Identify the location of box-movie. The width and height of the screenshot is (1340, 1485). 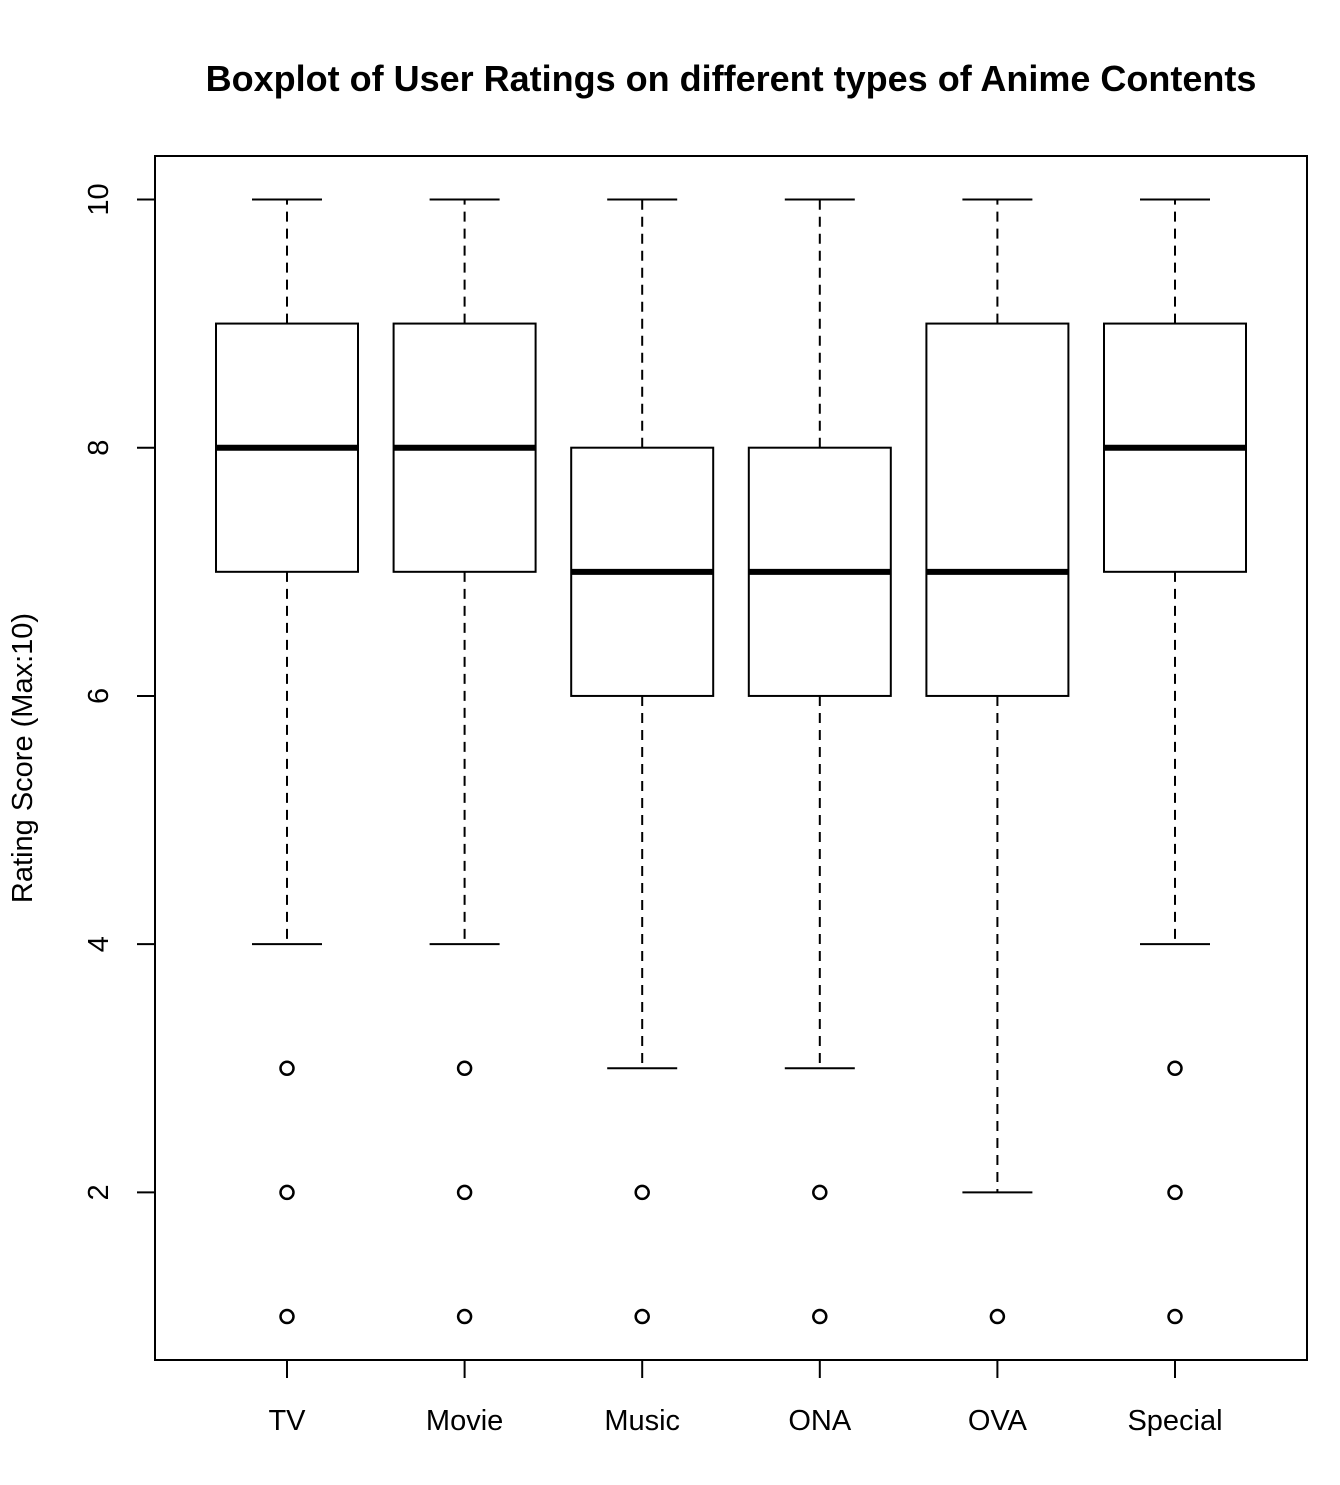
(464, 761).